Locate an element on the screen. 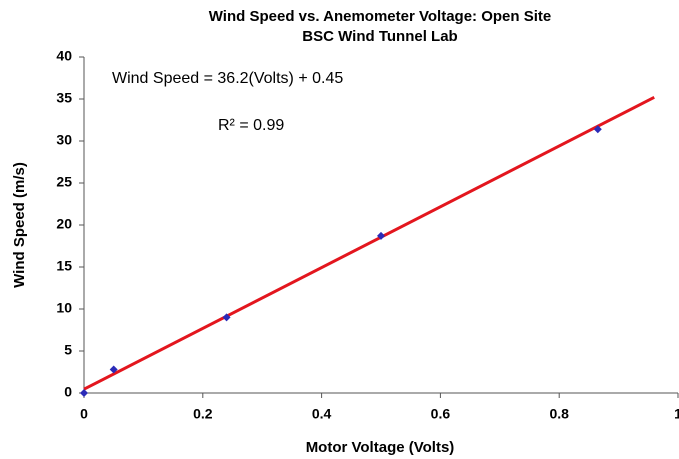  y-tick-label: 30 is located at coordinates (64, 140).